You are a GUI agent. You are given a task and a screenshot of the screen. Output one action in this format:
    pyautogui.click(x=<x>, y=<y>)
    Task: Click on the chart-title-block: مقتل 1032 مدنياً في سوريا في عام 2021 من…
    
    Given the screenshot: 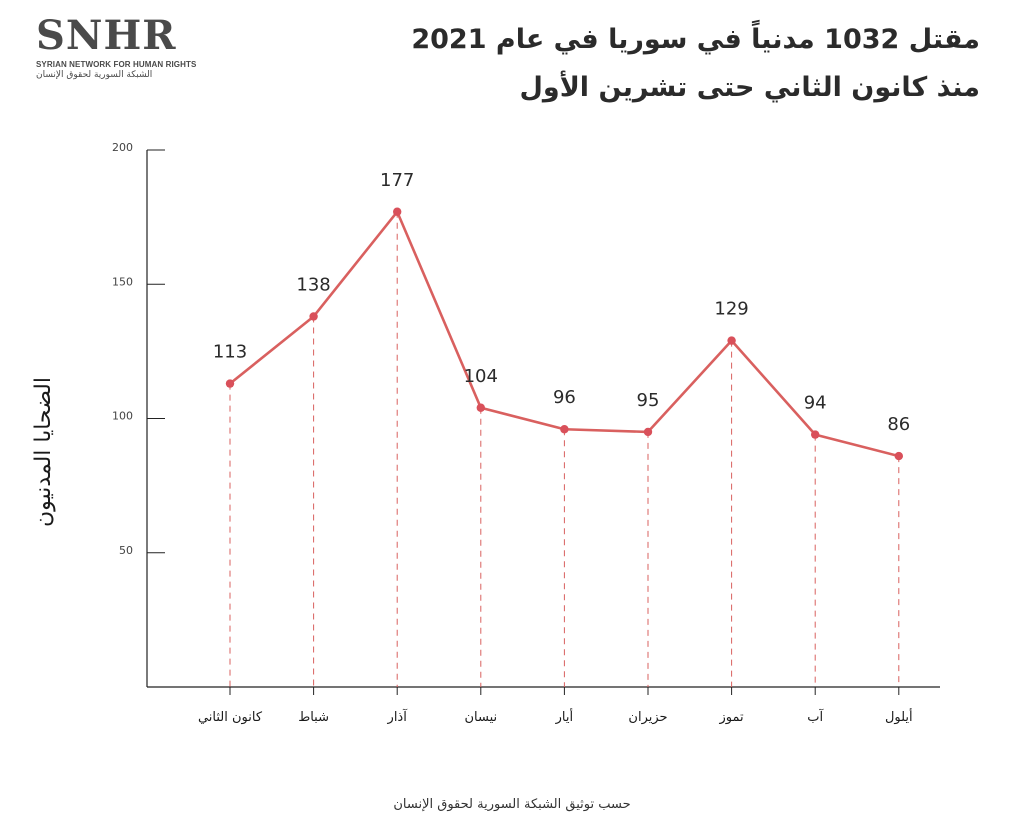 What is the action you would take?
    pyautogui.click(x=660, y=64)
    